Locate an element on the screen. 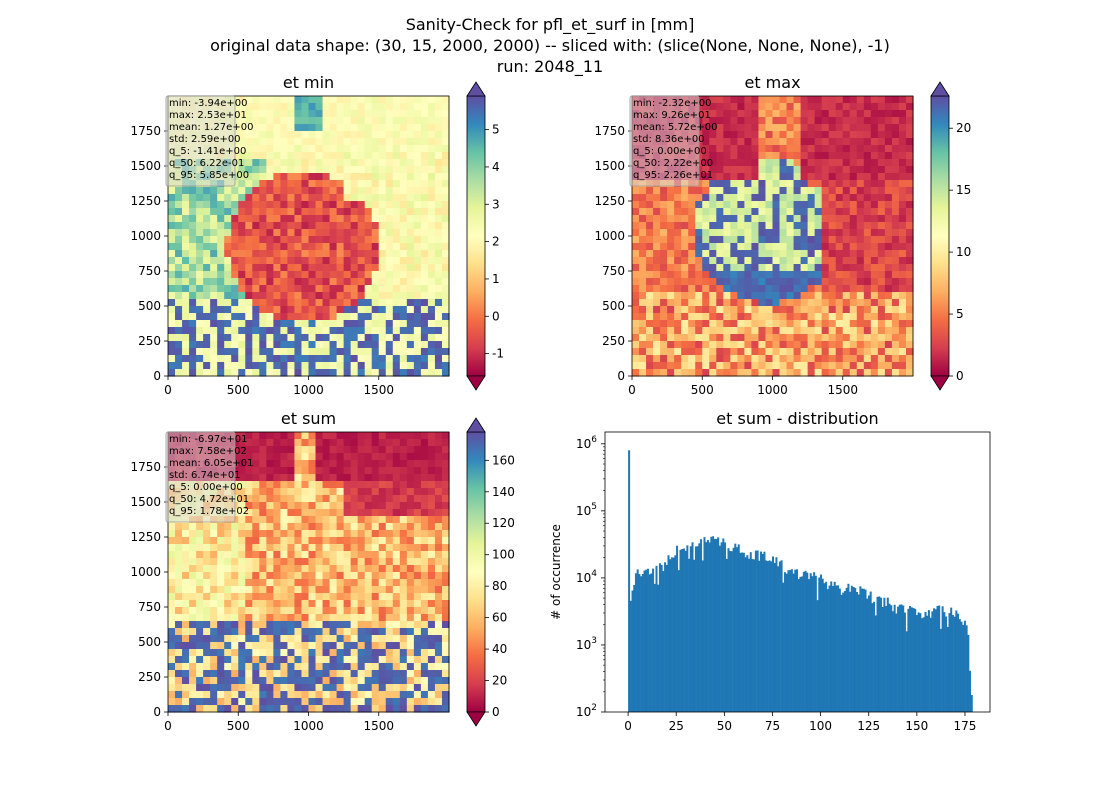  y-tick-label: 1750 is located at coordinates (145, 131).